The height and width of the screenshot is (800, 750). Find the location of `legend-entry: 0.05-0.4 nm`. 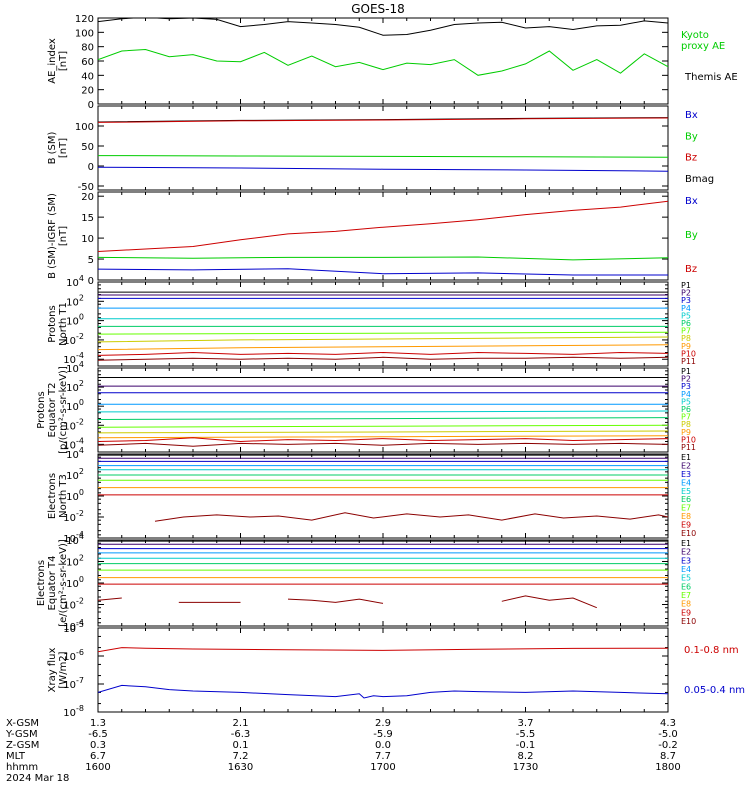

legend-entry: 0.05-0.4 nm is located at coordinates (714, 690).